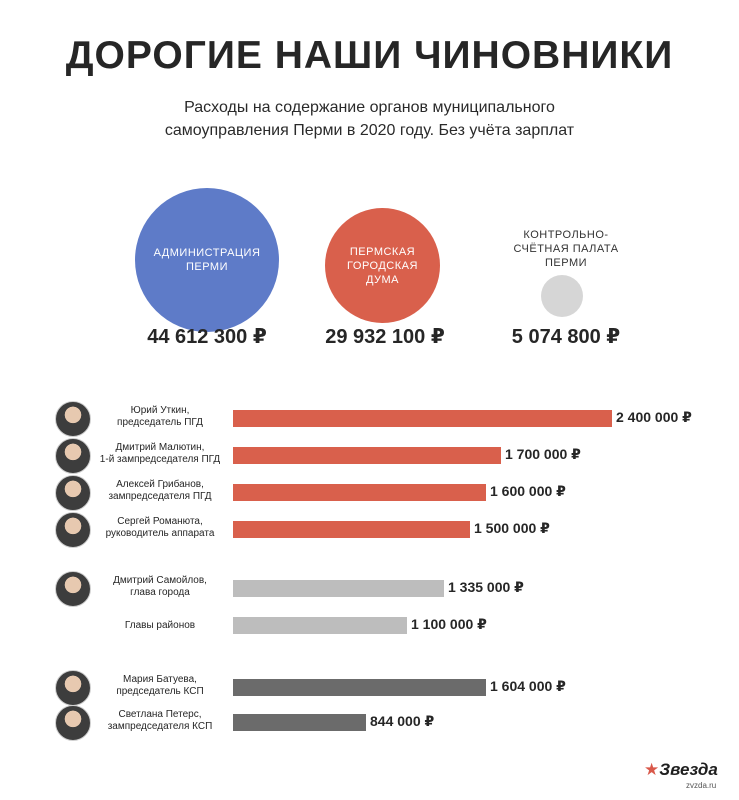 Image resolution: width=739 pixels, height=800 pixels. I want to click on total-administration: 44 612 300 ₽, so click(207, 337).